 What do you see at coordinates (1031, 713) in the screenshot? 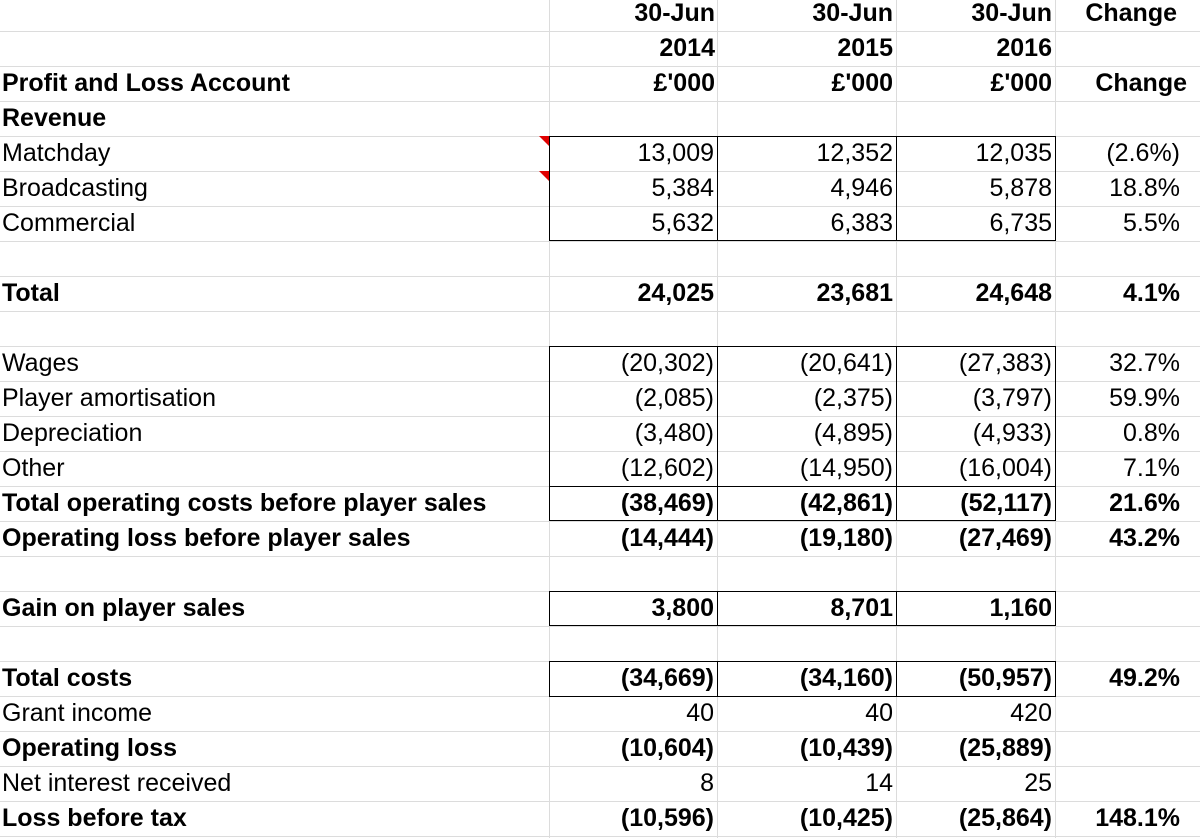
I see `value-cell: 420` at bounding box center [1031, 713].